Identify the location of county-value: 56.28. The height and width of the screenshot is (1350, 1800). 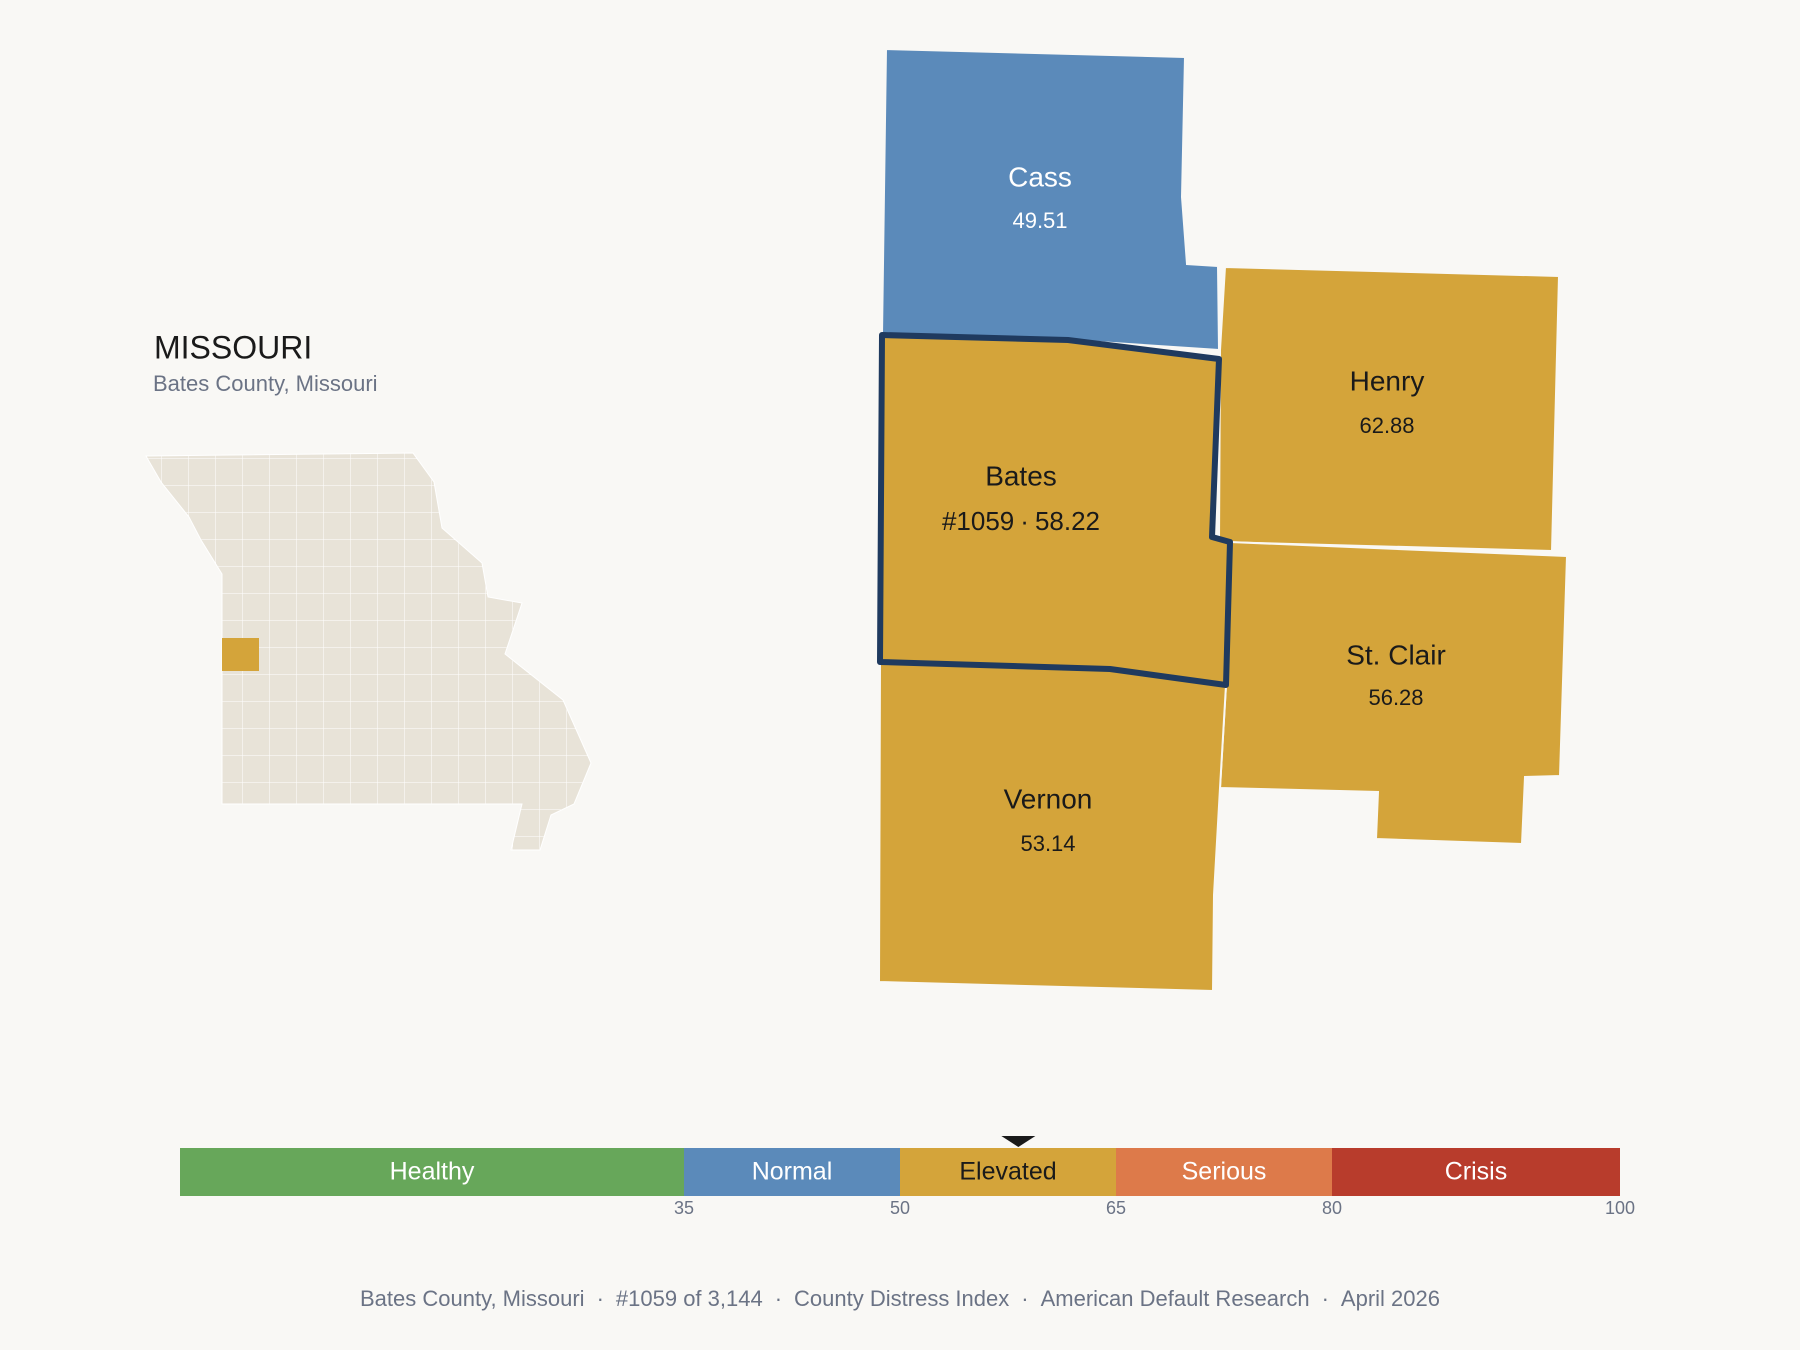
(1395, 697).